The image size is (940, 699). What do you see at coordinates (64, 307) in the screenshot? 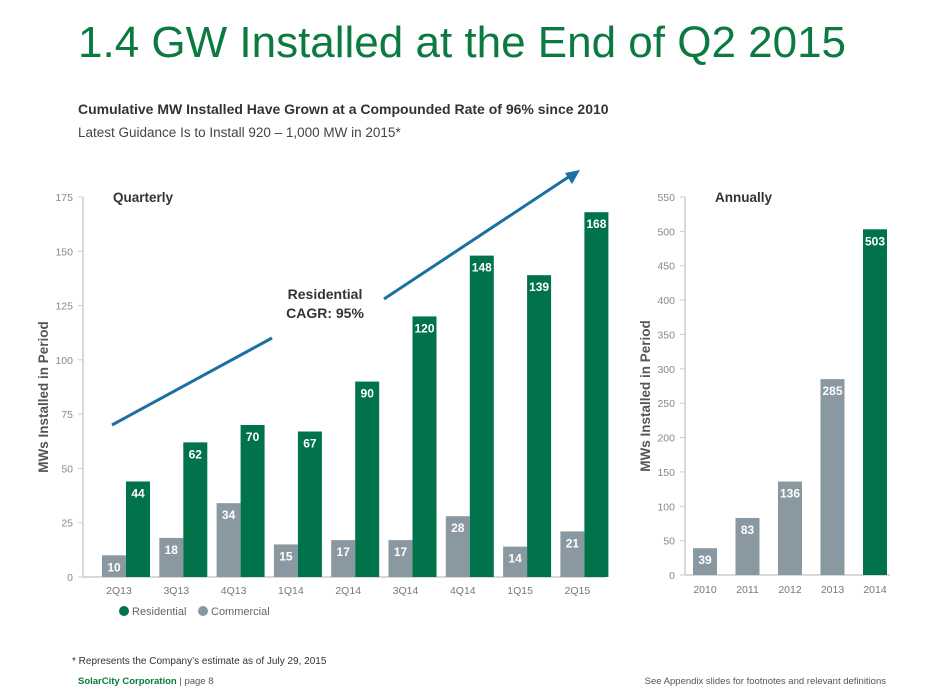
I see `quarterly-y-tick-label: 125` at bounding box center [64, 307].